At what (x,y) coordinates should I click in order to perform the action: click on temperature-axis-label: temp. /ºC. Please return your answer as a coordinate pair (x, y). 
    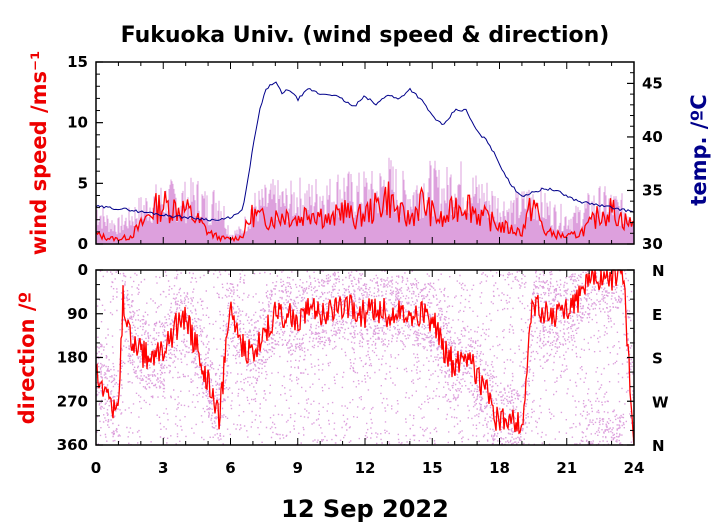
    Looking at the image, I should click on (699, 149).